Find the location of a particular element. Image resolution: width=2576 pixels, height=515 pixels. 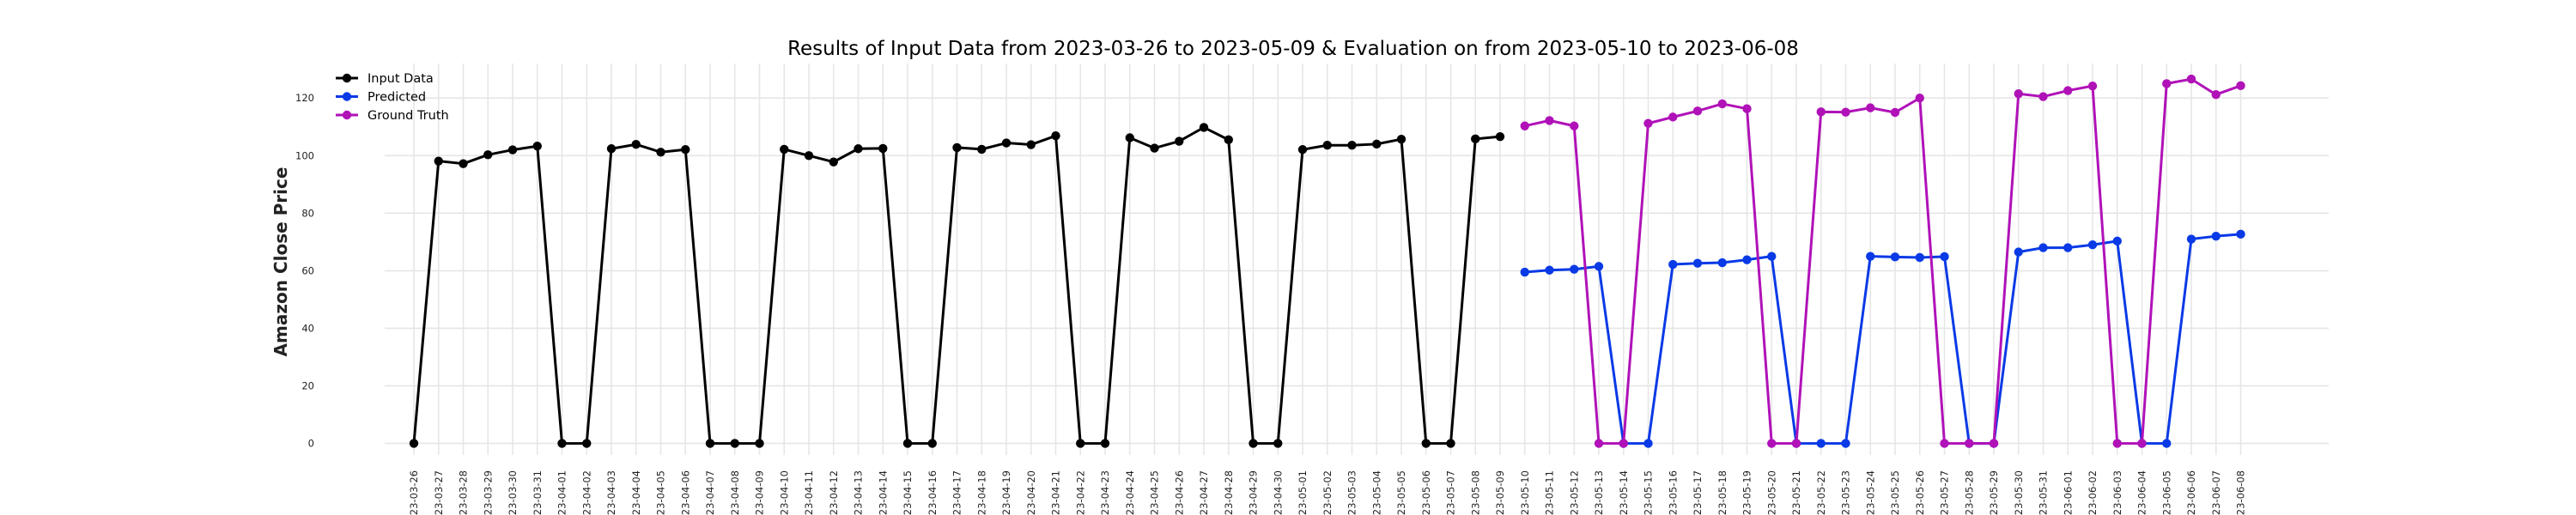

x-tick-label: 23-04-14 is located at coordinates (883, 492).